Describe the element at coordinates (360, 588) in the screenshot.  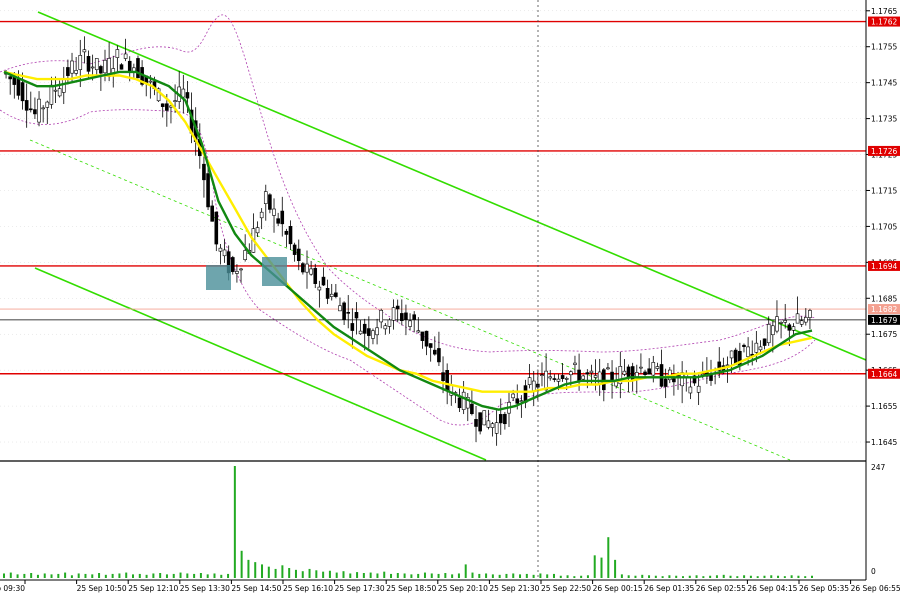
I see `time-tick-label: 25 Sep 17:30` at that location.